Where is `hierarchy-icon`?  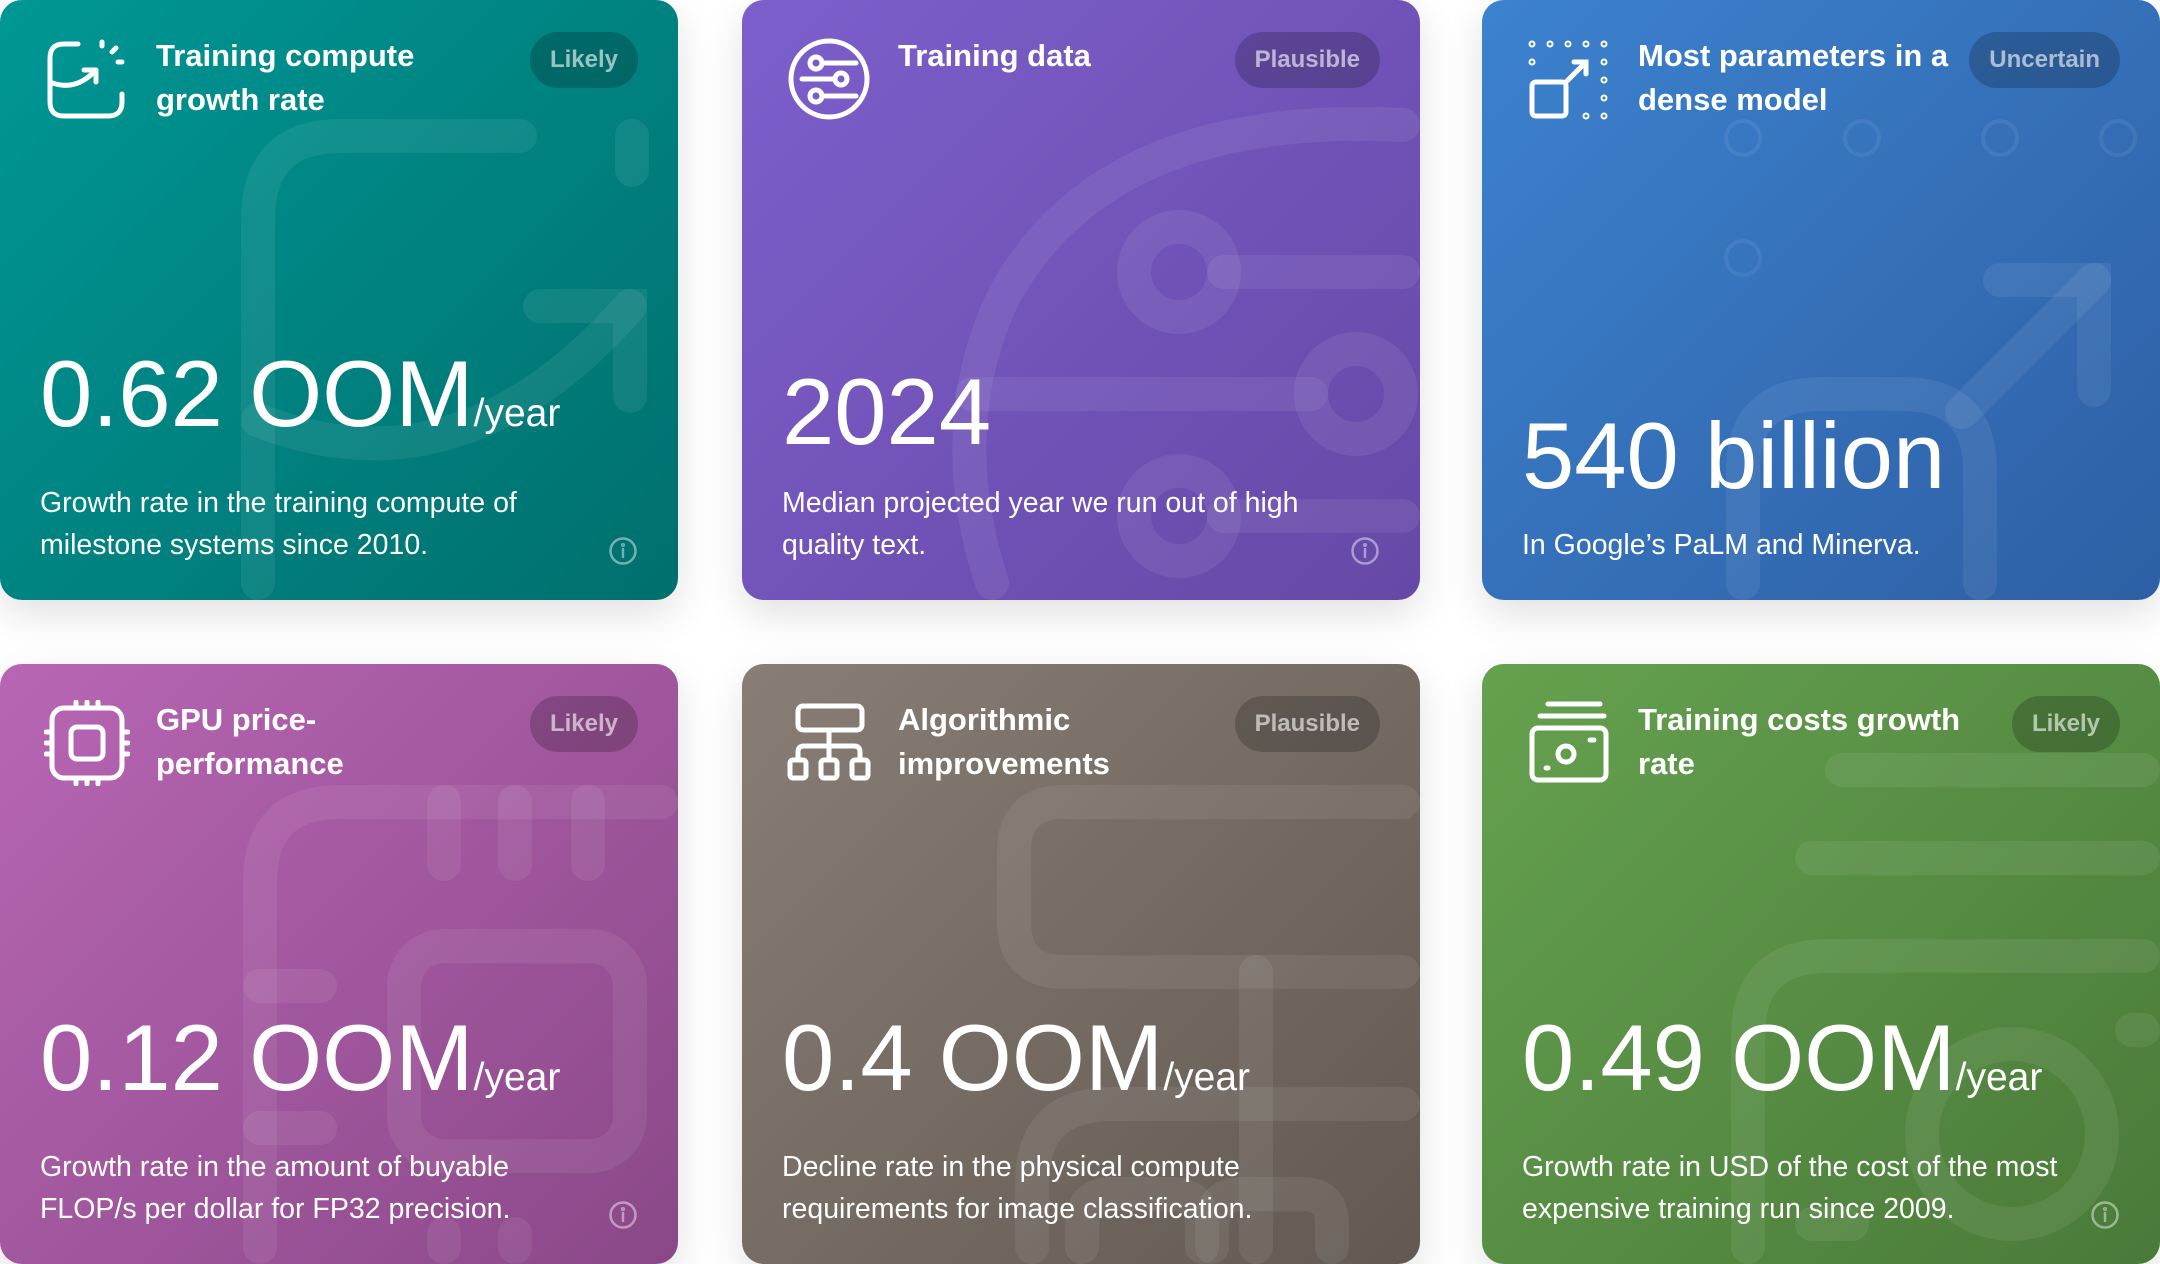
hierarchy-icon is located at coordinates (829, 742).